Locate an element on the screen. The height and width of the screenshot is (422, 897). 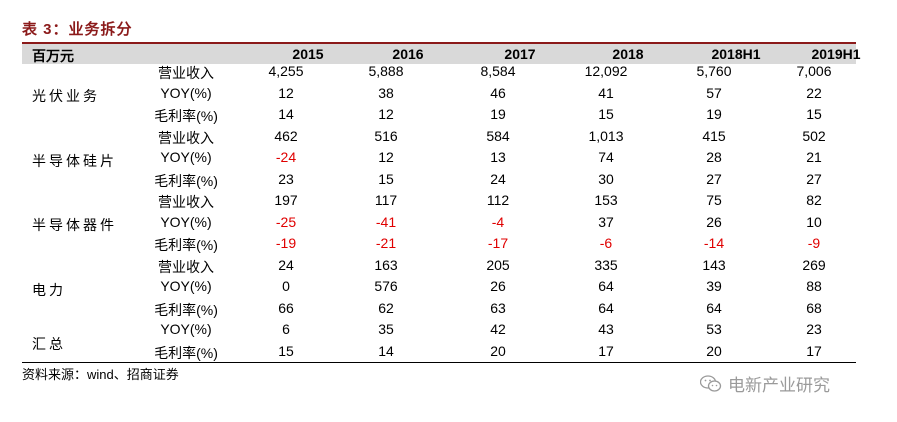
table-cell: -41 is located at coordinates (386, 221).